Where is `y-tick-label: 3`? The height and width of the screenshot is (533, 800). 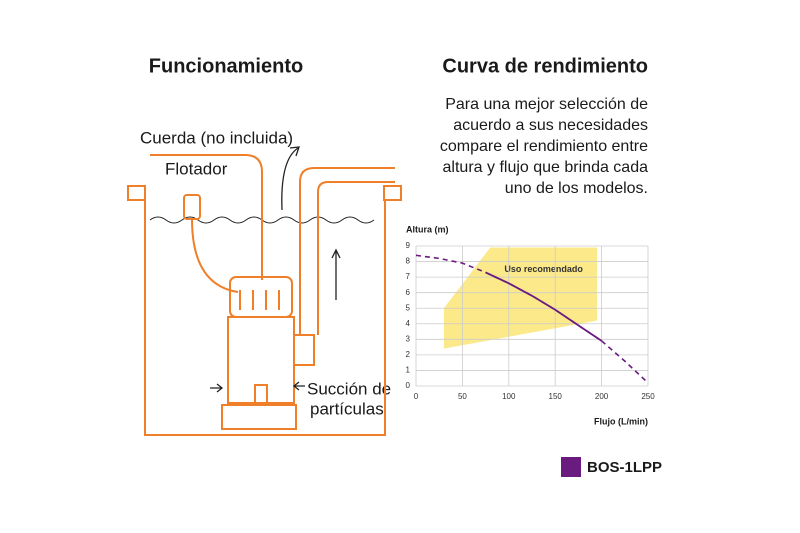
y-tick-label: 3 is located at coordinates (408, 338).